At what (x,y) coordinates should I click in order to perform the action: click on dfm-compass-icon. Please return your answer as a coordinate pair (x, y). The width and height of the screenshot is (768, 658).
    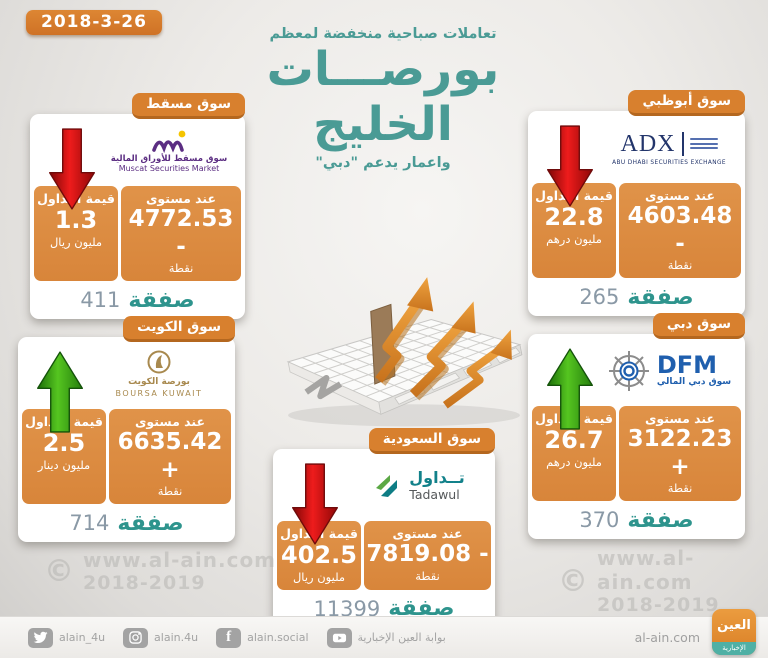
    Looking at the image, I should click on (628, 371).